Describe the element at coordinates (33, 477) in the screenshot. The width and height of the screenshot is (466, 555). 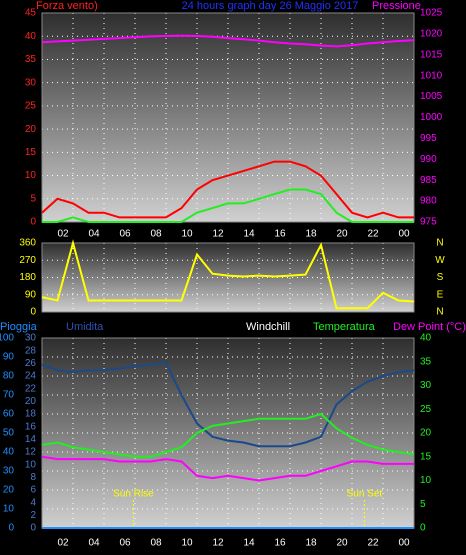
I see `y3-tick-label: 8` at that location.